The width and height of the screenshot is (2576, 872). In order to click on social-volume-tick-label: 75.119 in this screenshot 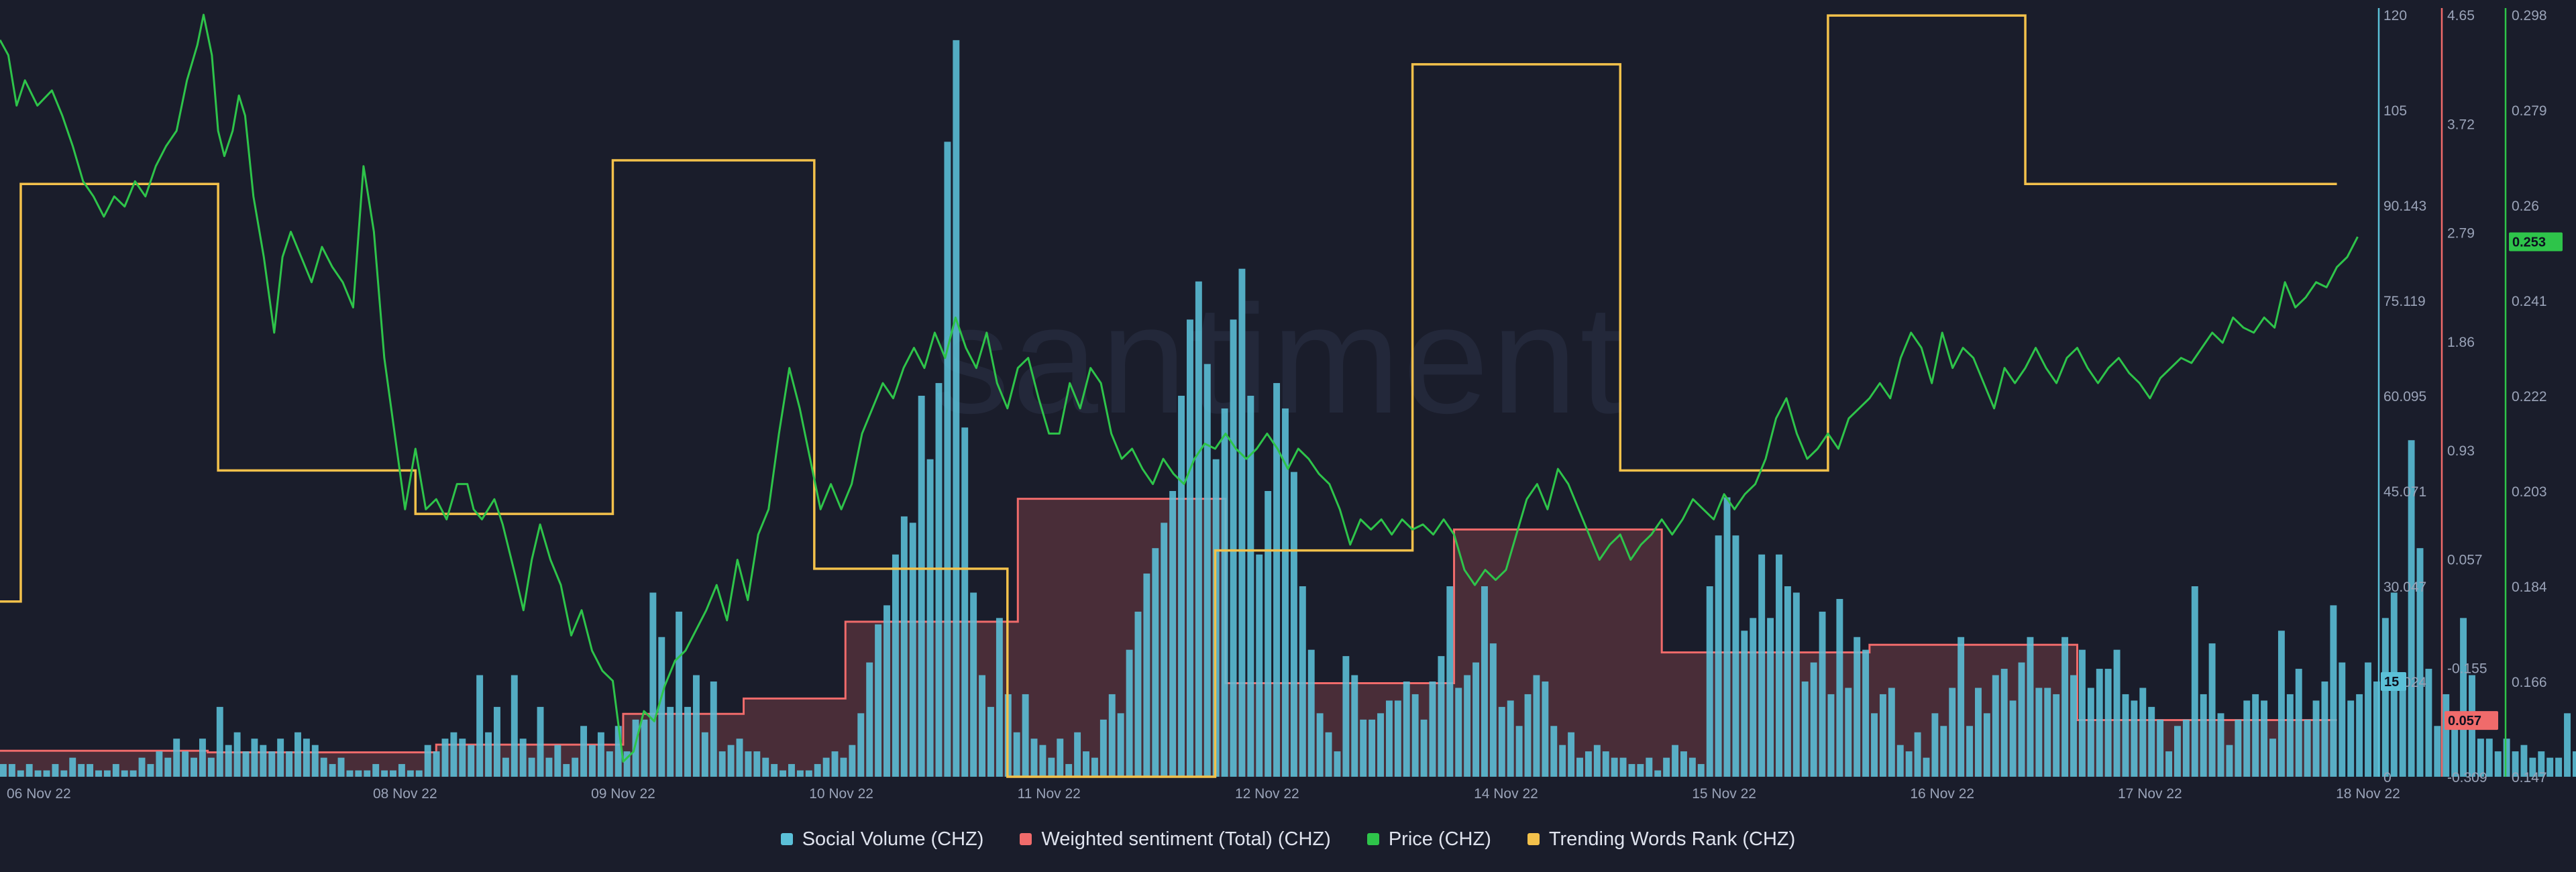, I will do `click(2404, 301)`.